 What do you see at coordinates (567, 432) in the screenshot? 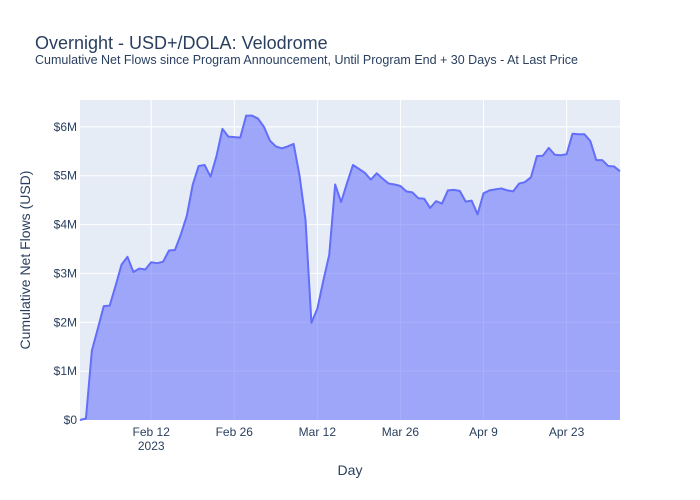
I see `x-tick-label: Apr 23` at bounding box center [567, 432].